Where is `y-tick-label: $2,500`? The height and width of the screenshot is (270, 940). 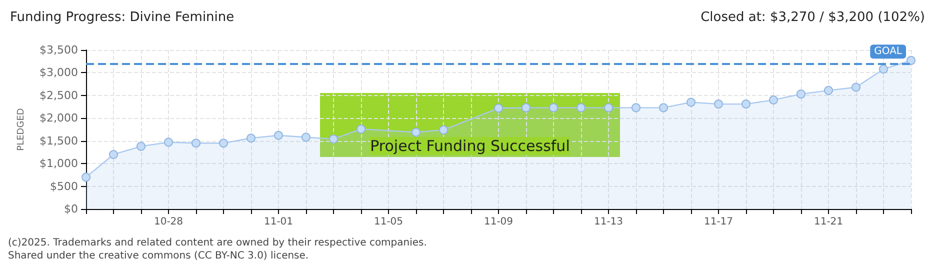 y-tick-label: $2,500 is located at coordinates (59, 95).